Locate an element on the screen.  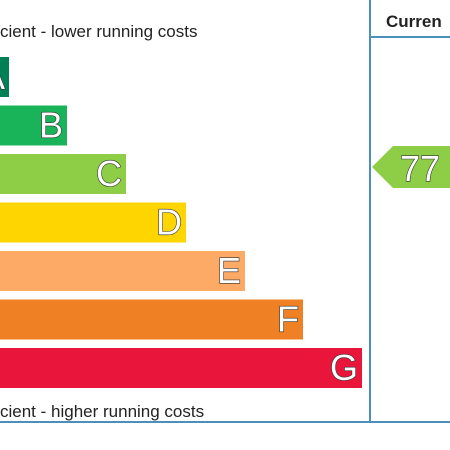
rating-letter-a: A is located at coordinates (2, 76).